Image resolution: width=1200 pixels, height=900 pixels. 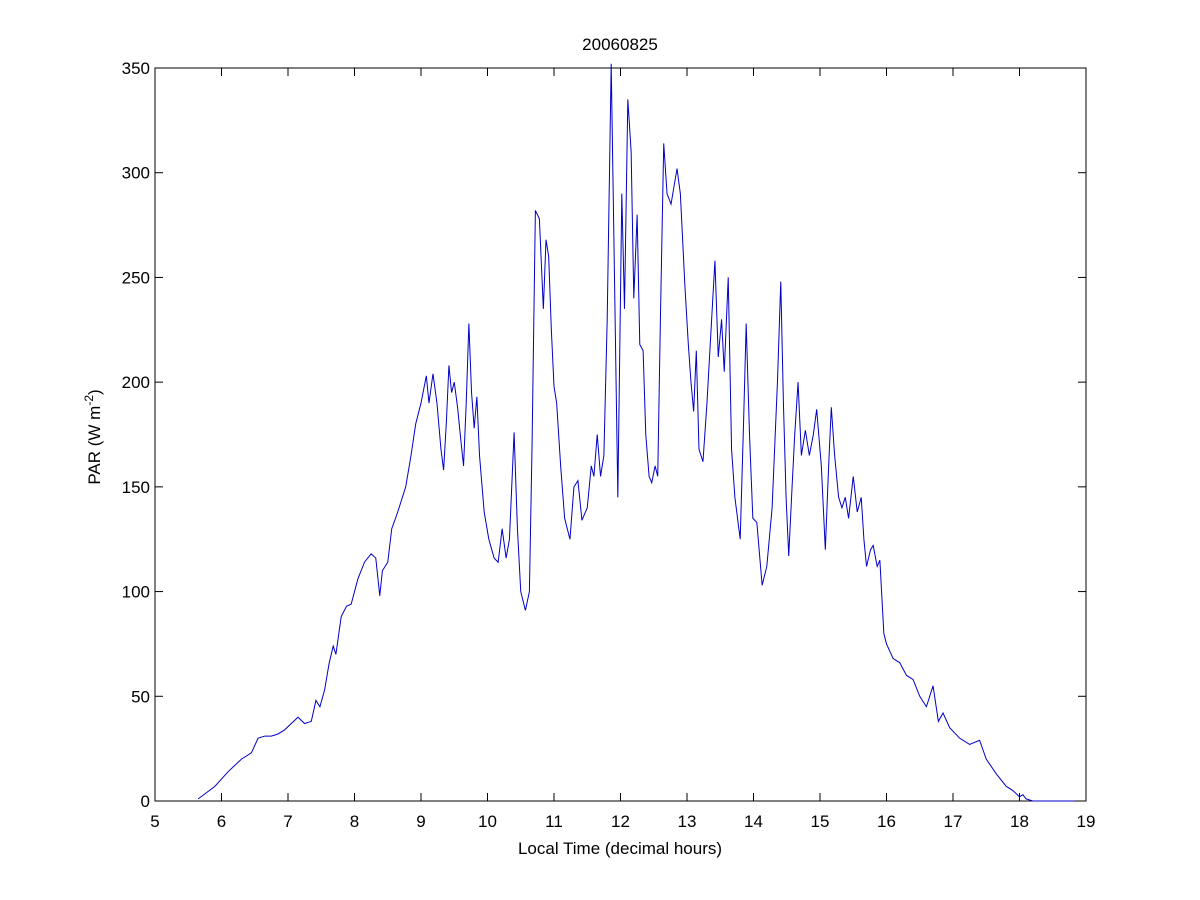 I want to click on y-tick-label: 300, so click(x=136, y=173).